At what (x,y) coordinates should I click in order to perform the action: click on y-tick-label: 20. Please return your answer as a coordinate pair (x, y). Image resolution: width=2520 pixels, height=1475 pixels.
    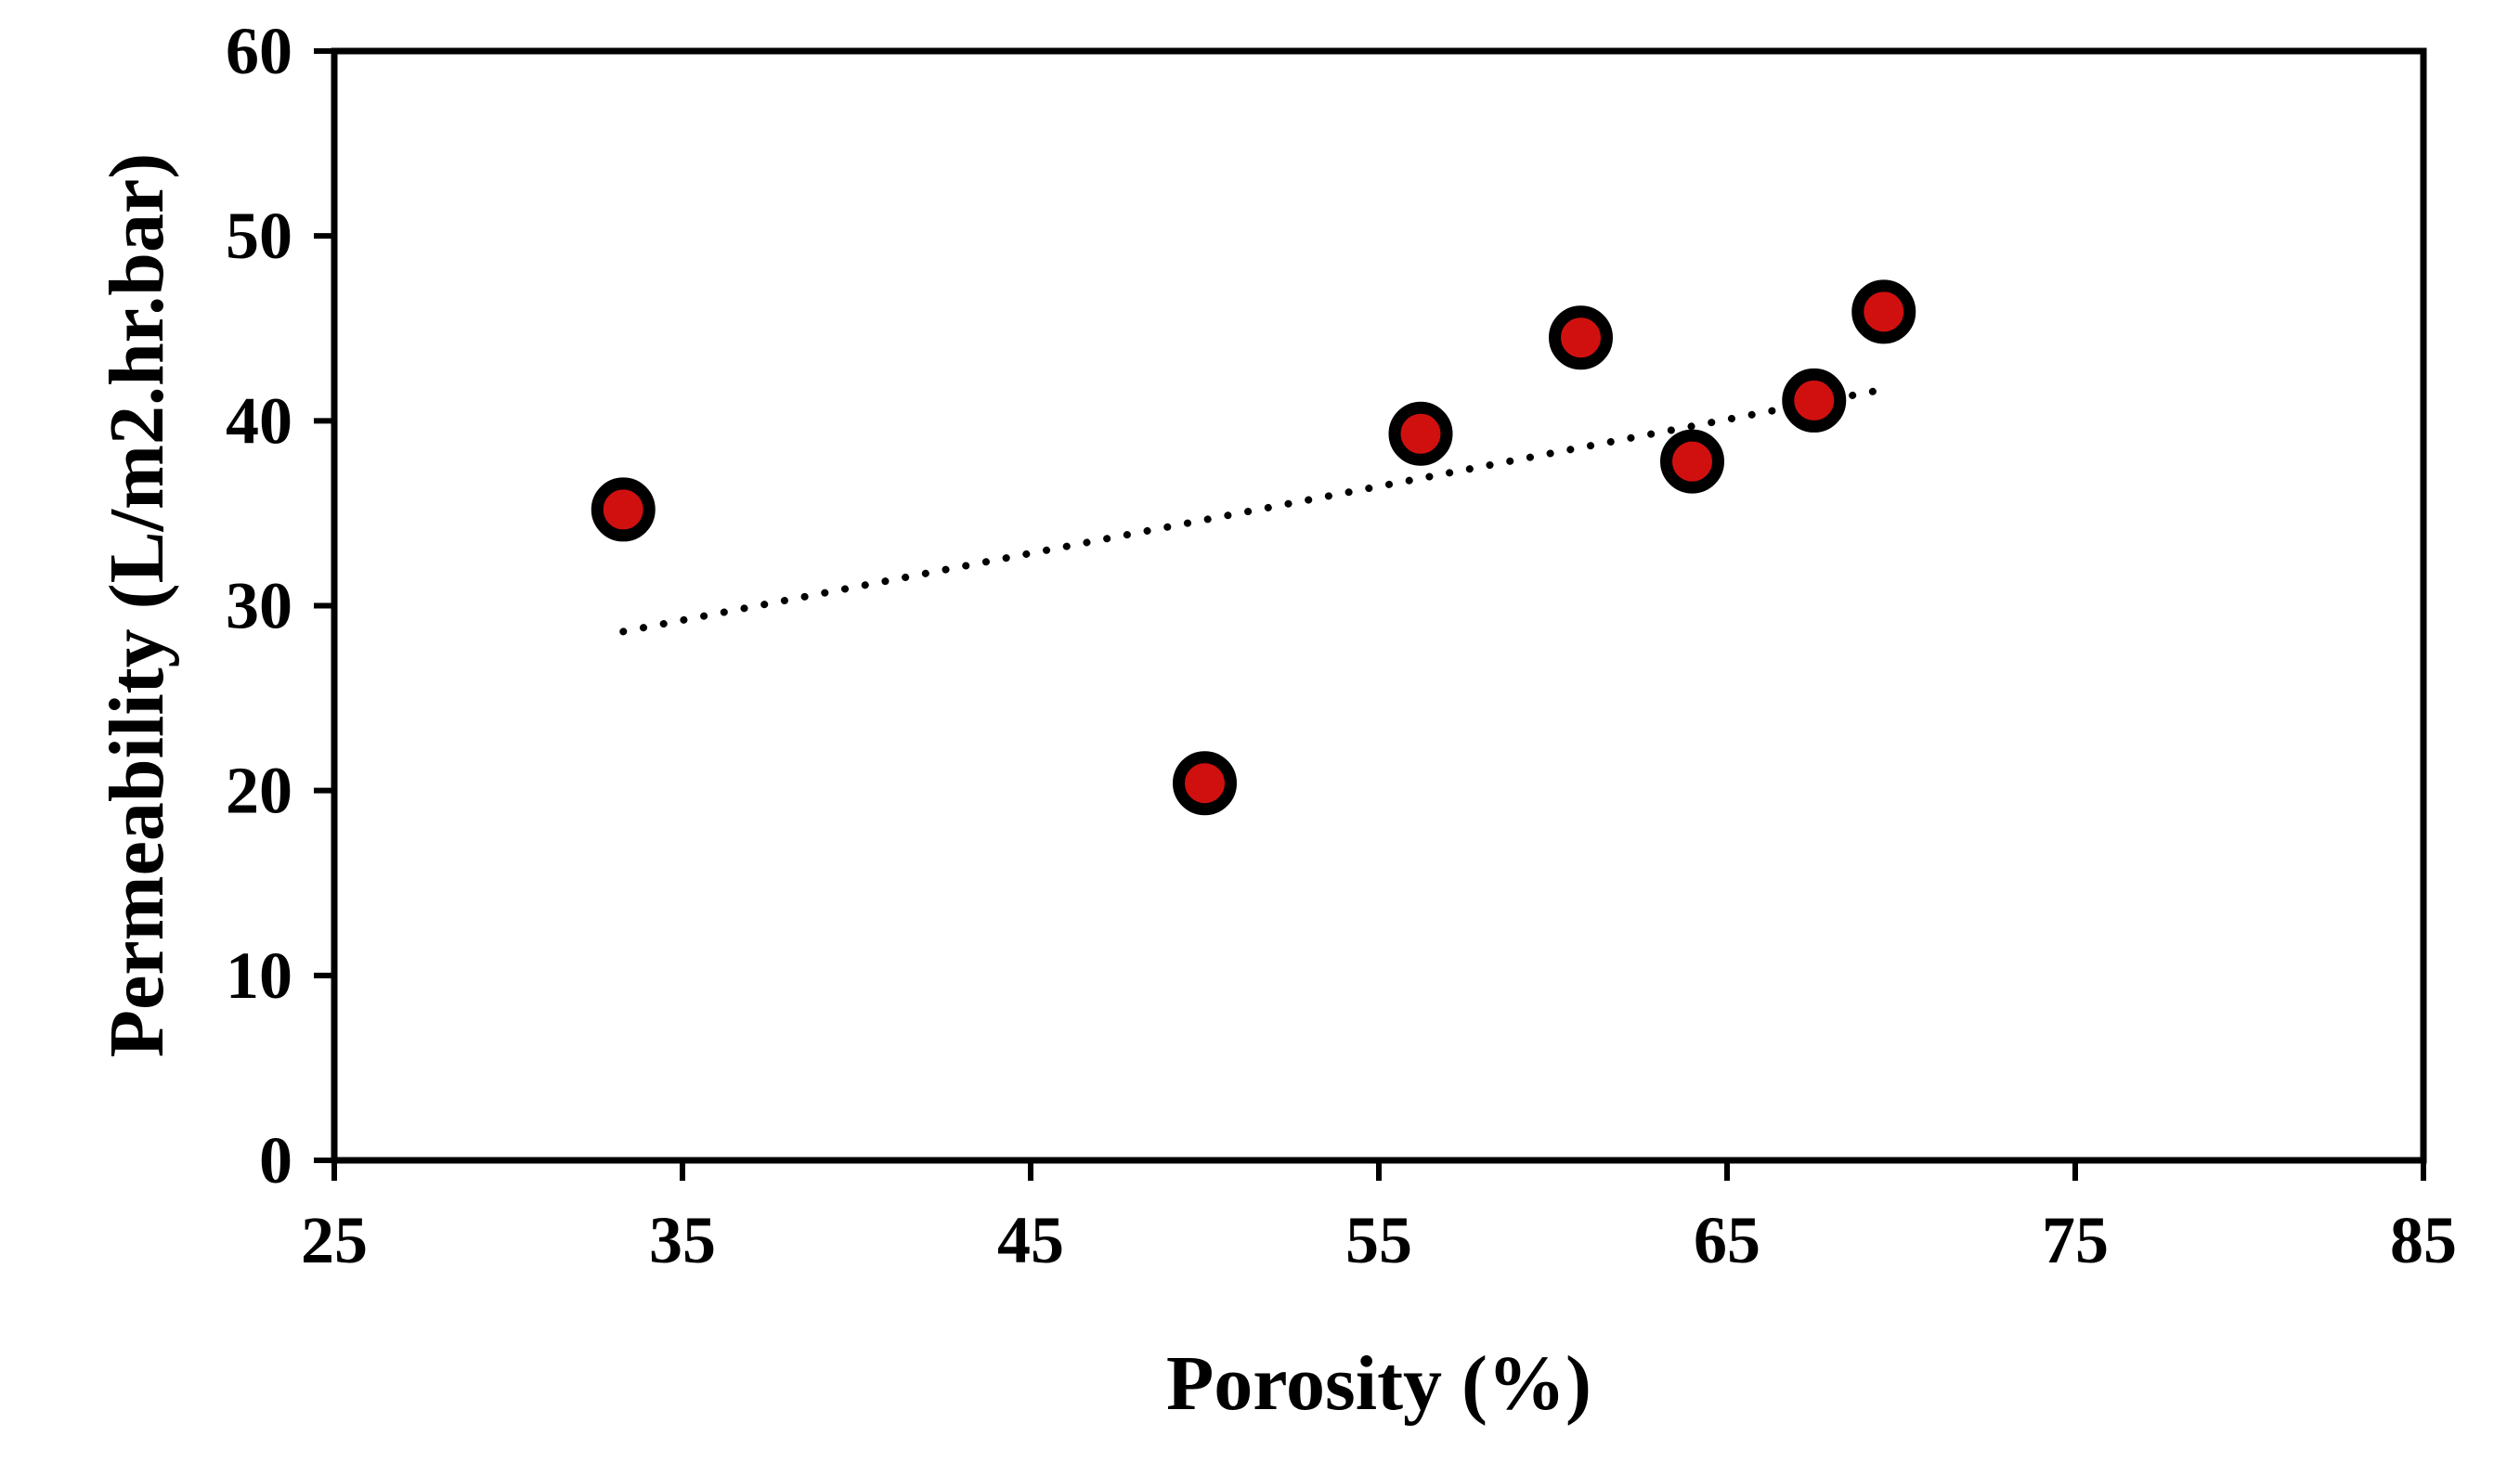
    Looking at the image, I should click on (259, 791).